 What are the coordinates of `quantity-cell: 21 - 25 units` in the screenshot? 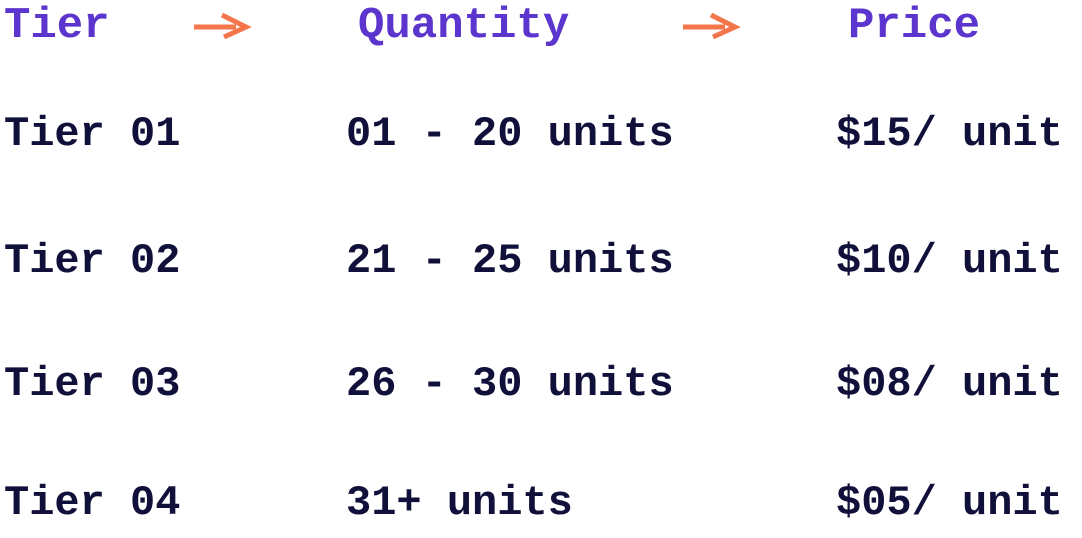 It's located at (510, 261).